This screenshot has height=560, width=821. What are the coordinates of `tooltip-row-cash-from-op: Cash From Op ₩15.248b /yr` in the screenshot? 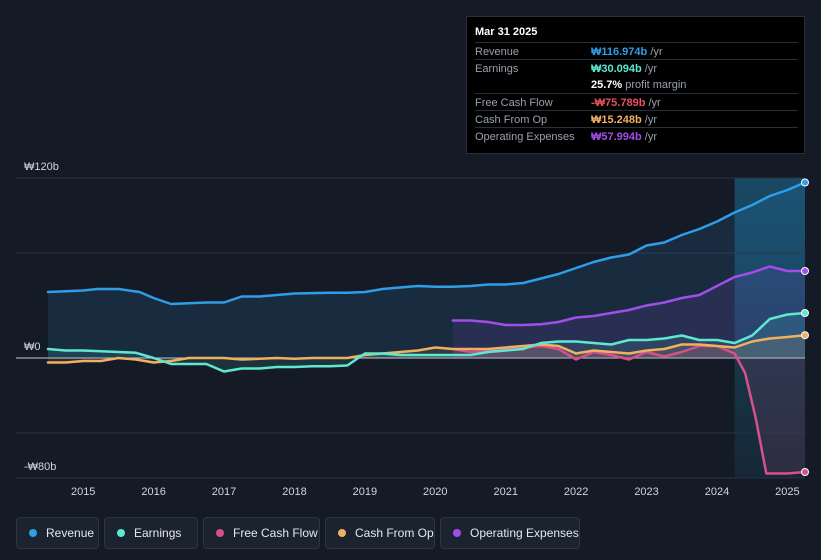 It's located at (636, 119).